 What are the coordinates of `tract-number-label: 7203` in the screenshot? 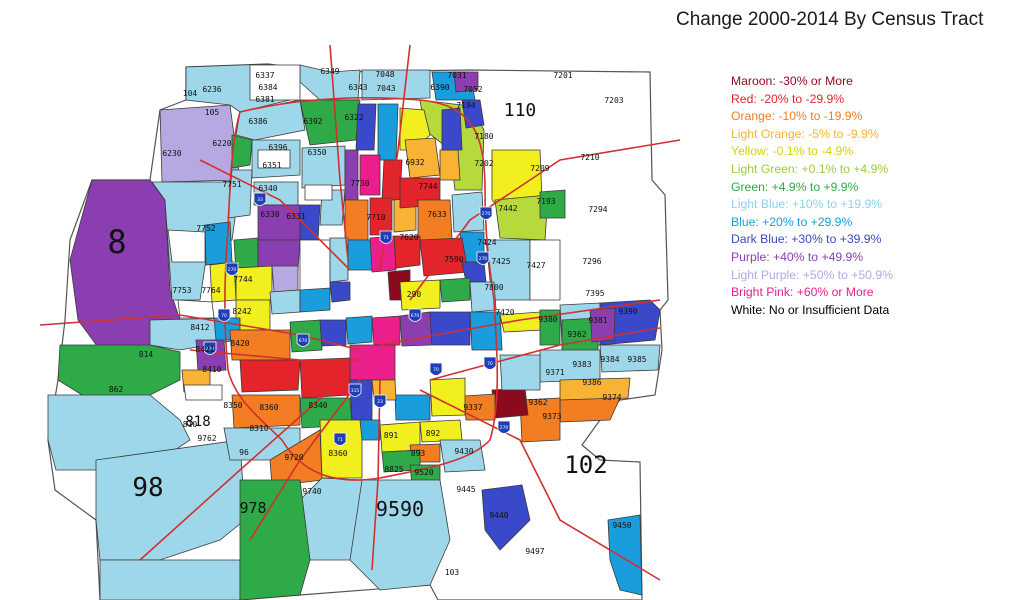 It's located at (613, 100).